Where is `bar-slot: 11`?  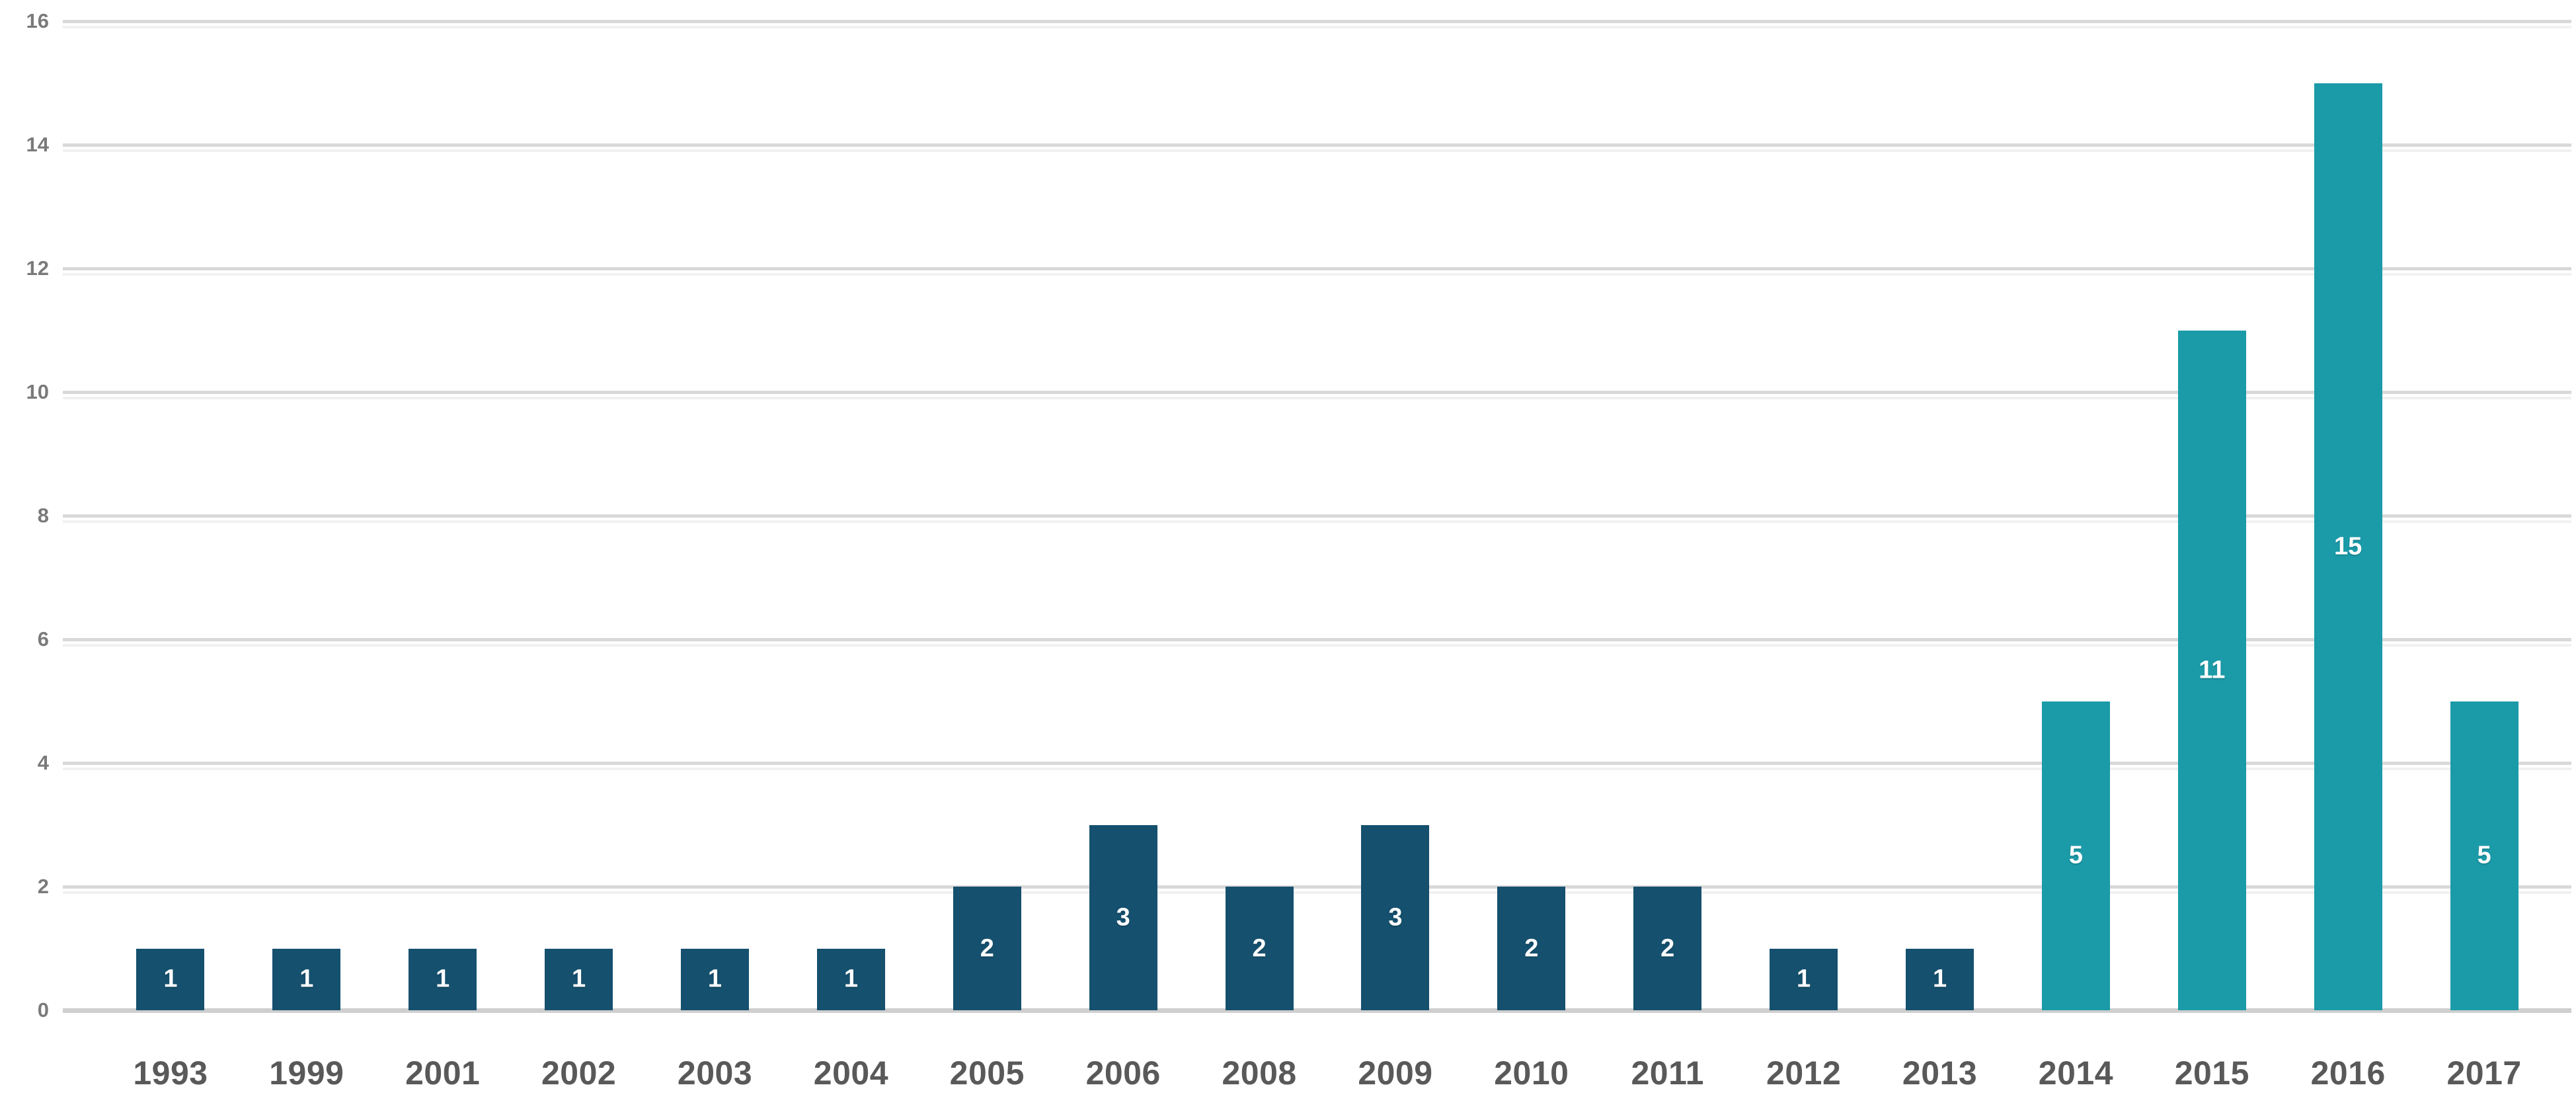 bar-slot: 11 is located at coordinates (2212, 515).